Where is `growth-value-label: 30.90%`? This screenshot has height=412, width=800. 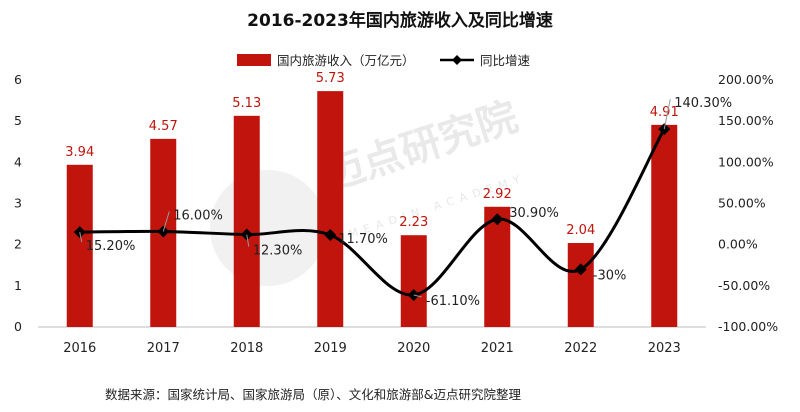 growth-value-label: 30.90% is located at coordinates (534, 213).